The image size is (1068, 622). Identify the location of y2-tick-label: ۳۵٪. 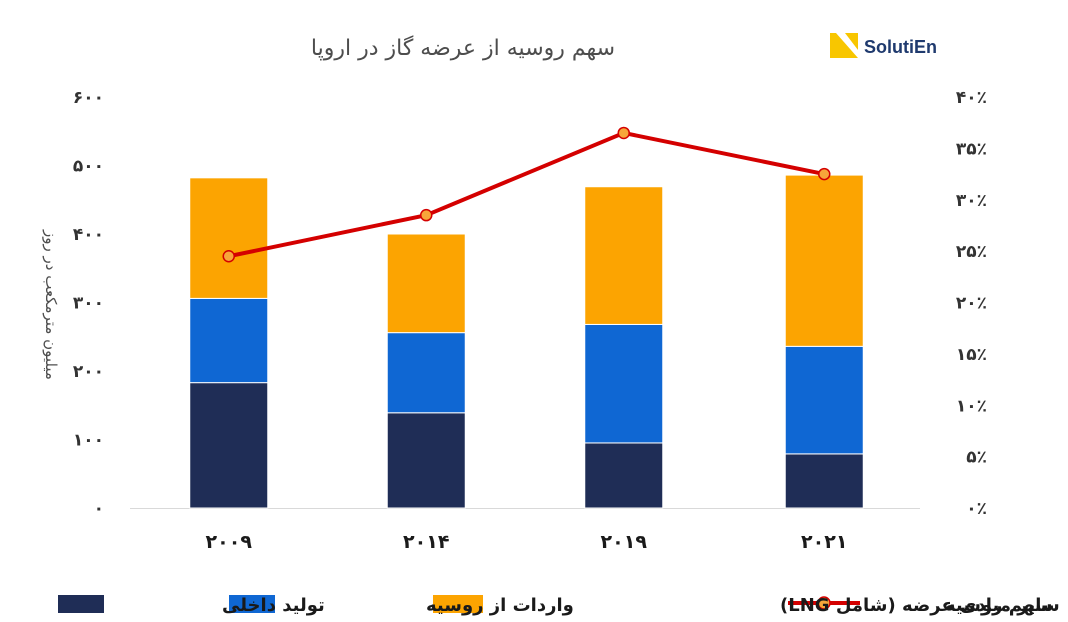
(971, 149).